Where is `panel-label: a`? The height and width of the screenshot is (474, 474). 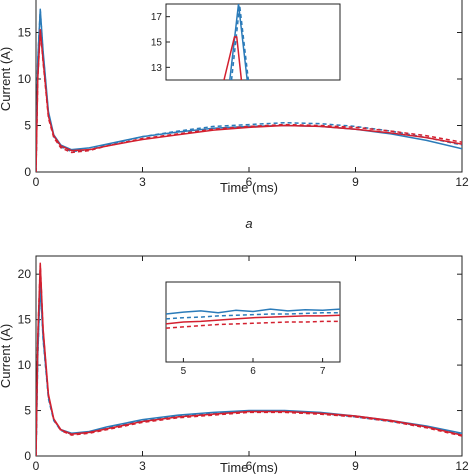 panel-label: a is located at coordinates (248, 223).